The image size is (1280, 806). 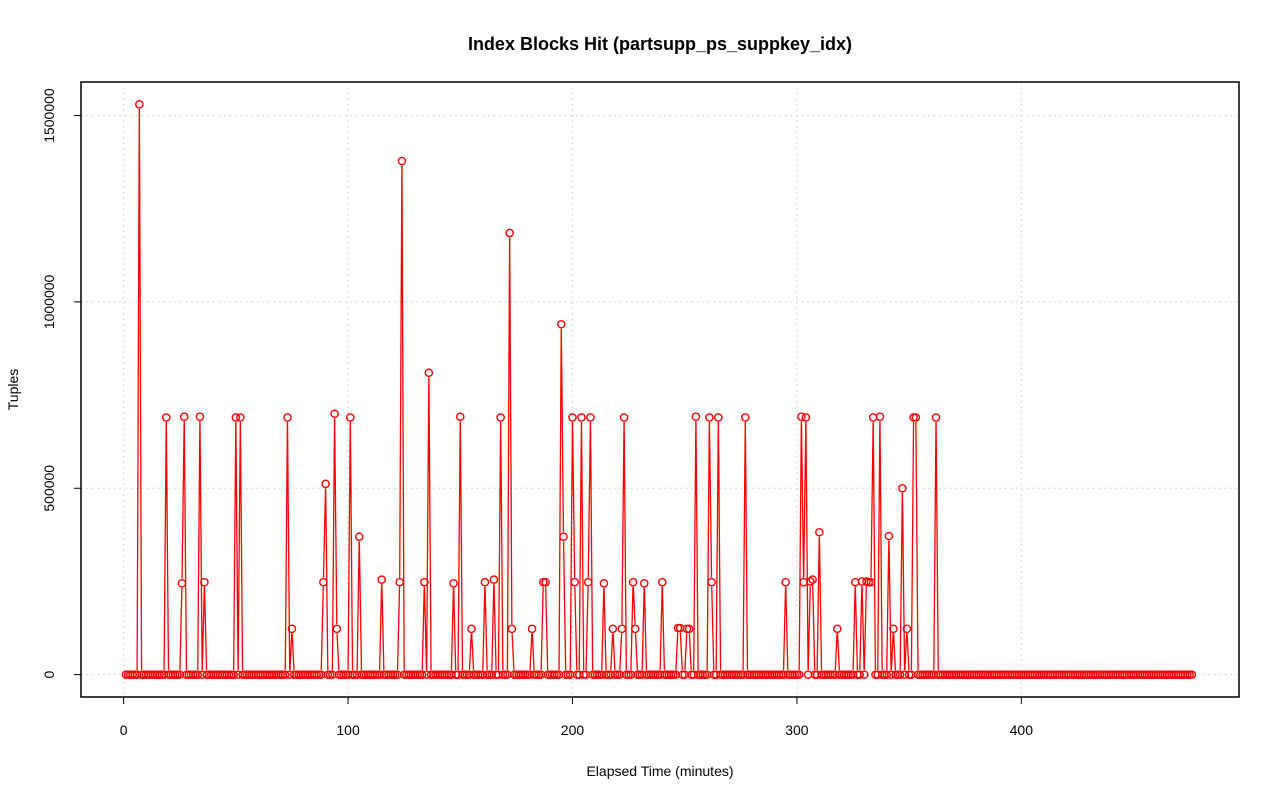 What do you see at coordinates (61, 383) in the screenshot?
I see `y-axis: 0 500000 1000000 1500000` at bounding box center [61, 383].